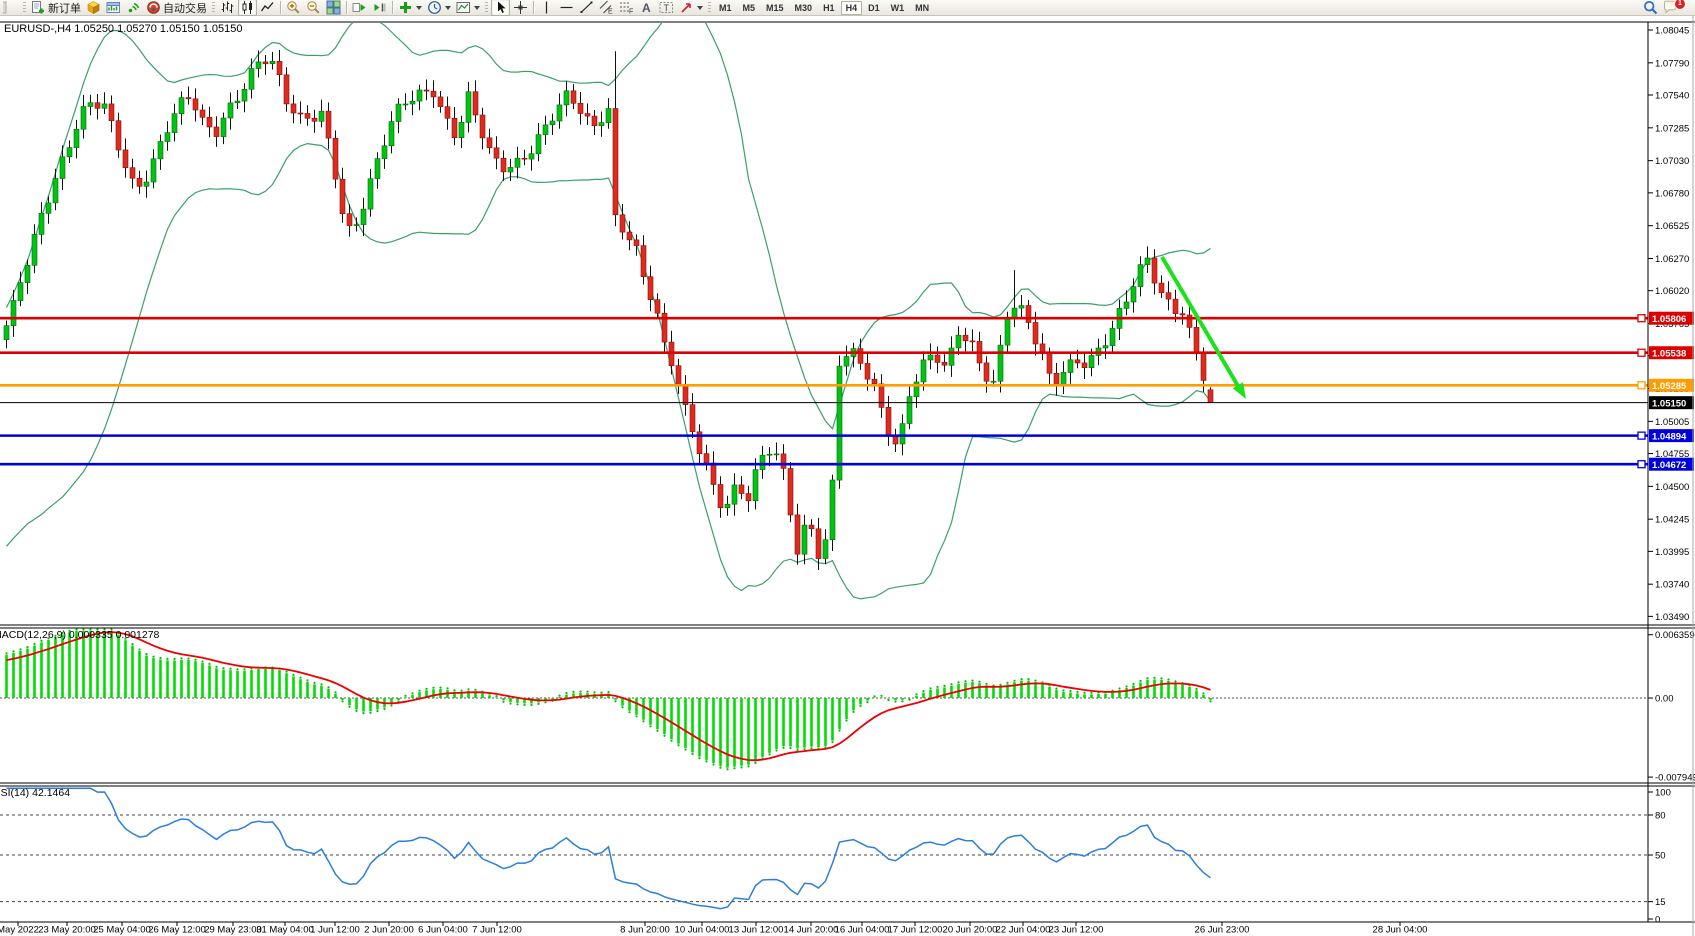 Image resolution: width=1695 pixels, height=936 pixels. What do you see at coordinates (566, 8) in the screenshot?
I see `horizontal-line-button` at bounding box center [566, 8].